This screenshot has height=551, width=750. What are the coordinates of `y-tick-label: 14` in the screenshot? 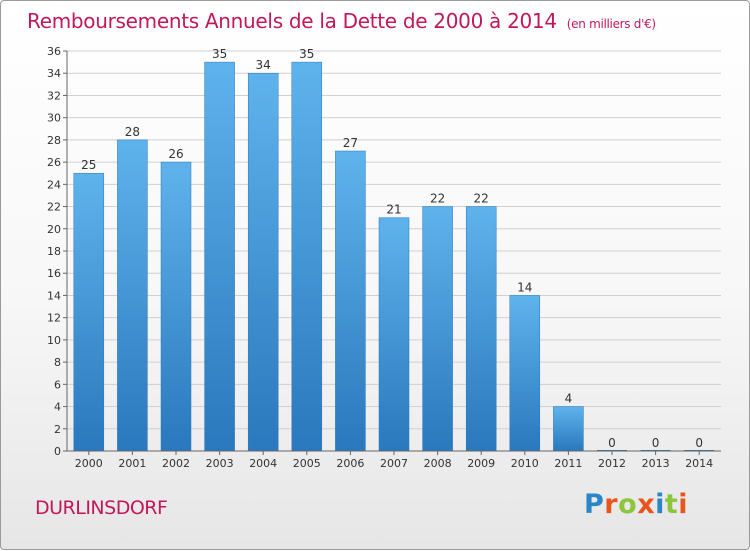 It's located at (54, 295).